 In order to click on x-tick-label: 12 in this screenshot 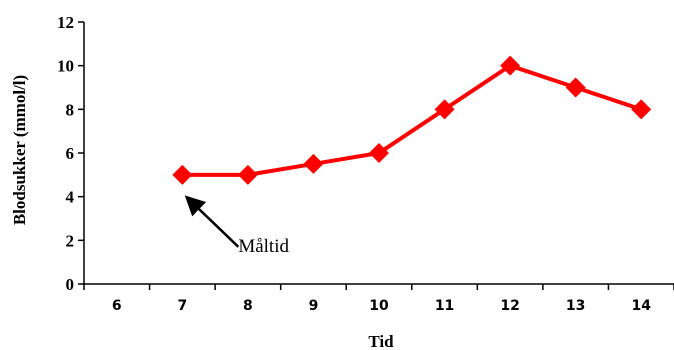, I will do `click(509, 306)`.